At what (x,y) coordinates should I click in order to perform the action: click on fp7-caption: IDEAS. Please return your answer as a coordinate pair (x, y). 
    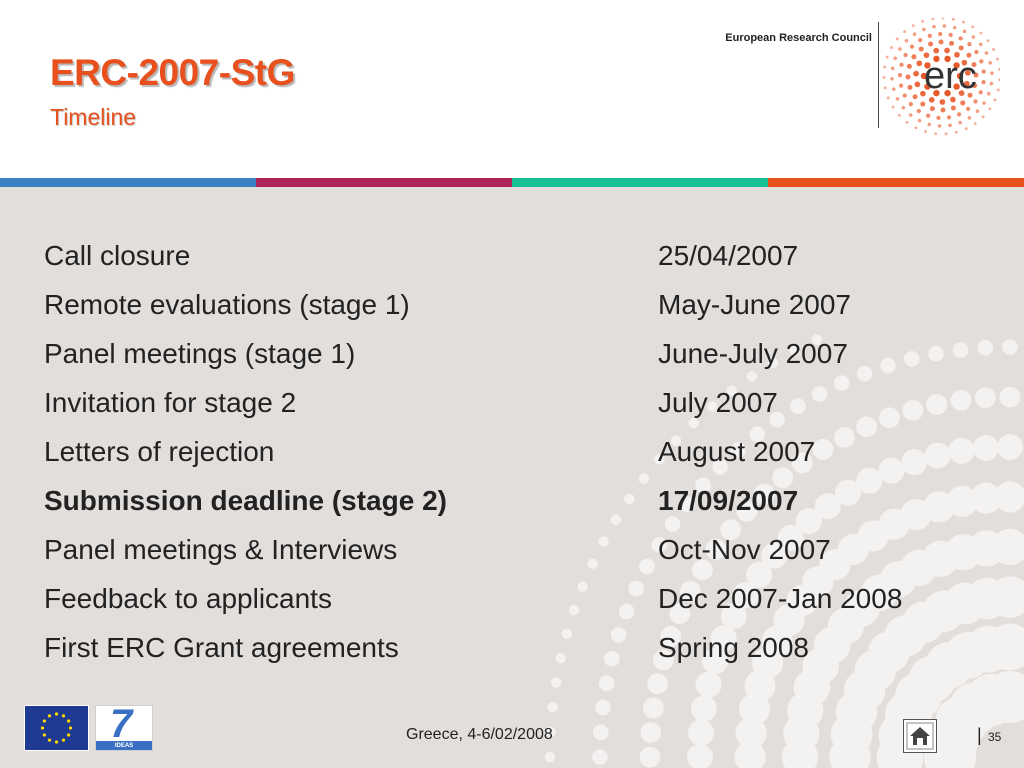
    Looking at the image, I should click on (124, 746).